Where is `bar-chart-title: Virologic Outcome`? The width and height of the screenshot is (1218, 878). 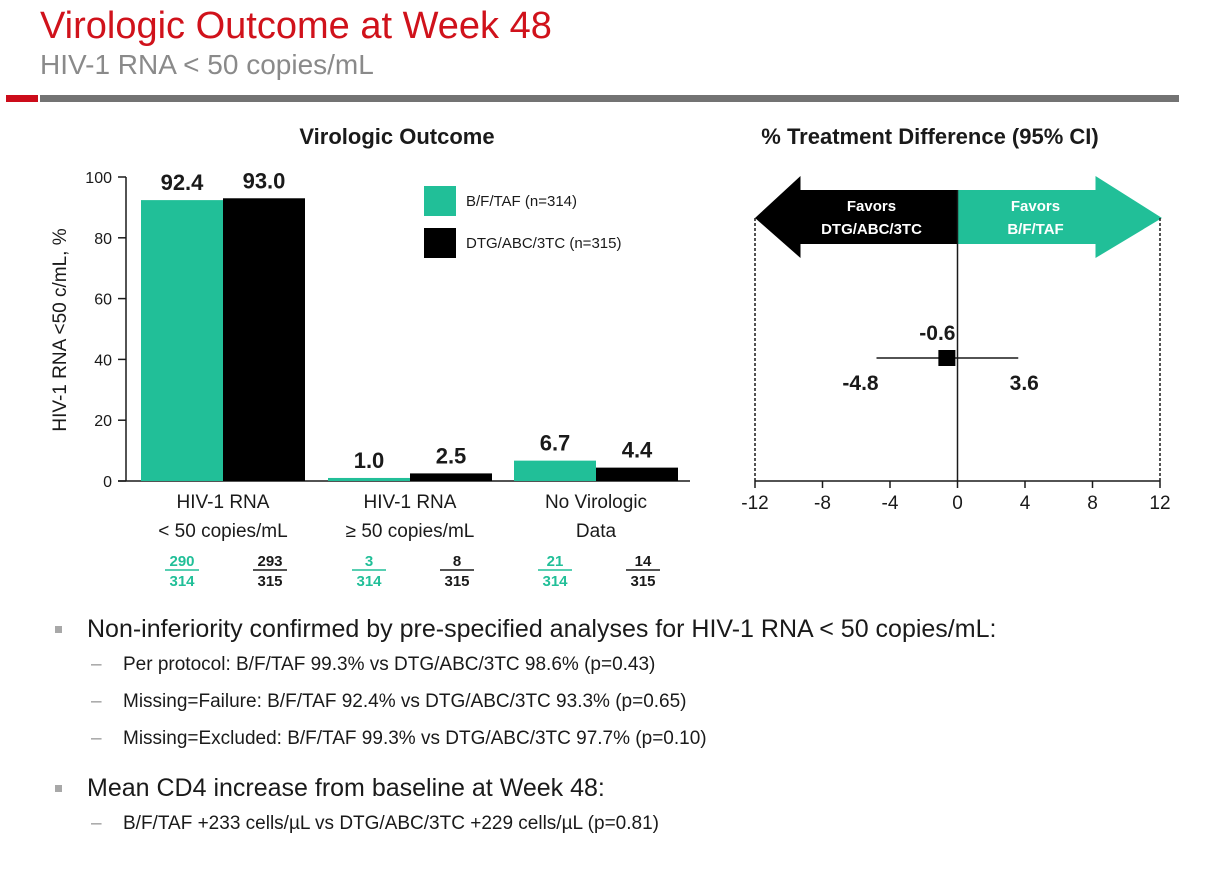 bar-chart-title: Virologic Outcome is located at coordinates (396, 136).